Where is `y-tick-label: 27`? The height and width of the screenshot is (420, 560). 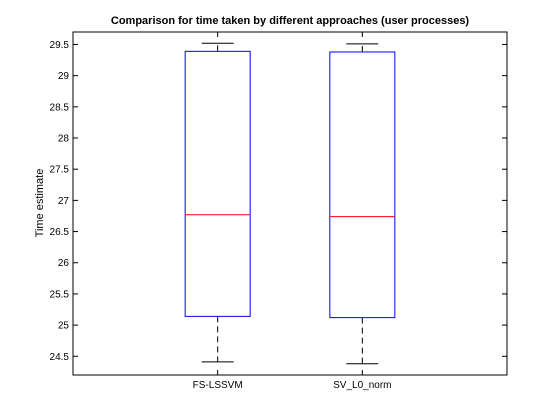 y-tick-label: 27 is located at coordinates (64, 201).